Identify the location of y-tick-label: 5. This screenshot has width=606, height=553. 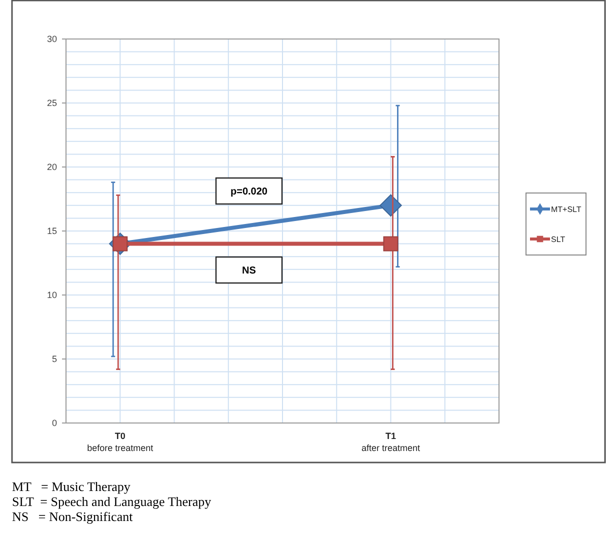
(54, 359).